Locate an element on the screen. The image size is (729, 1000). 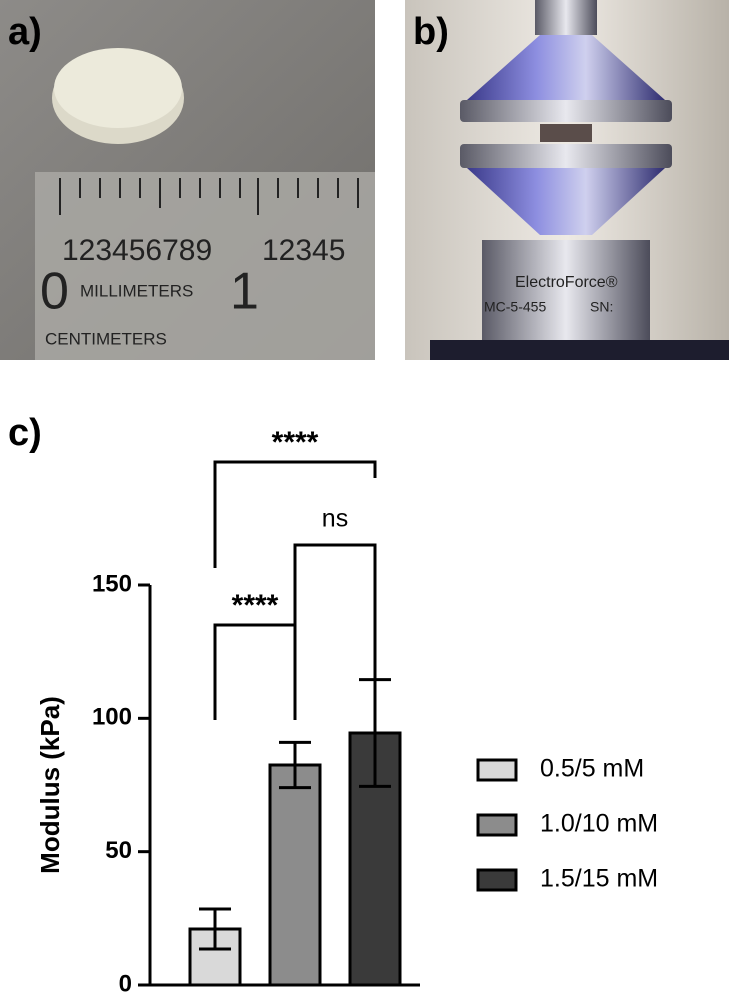
ruler-cm: CENTIMETERS is located at coordinates (106, 338).